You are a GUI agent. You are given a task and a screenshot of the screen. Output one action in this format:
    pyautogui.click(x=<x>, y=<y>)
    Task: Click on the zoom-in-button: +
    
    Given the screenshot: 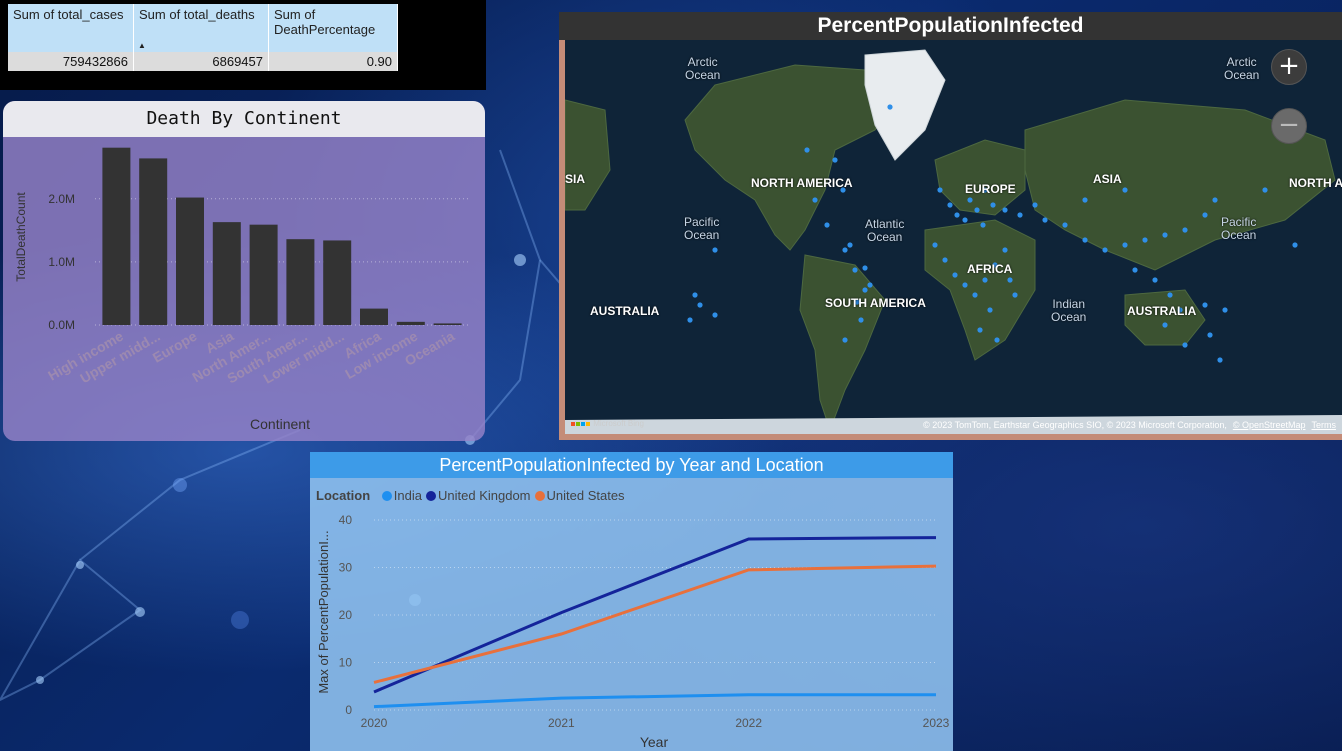 What is the action you would take?
    pyautogui.click(x=1289, y=67)
    